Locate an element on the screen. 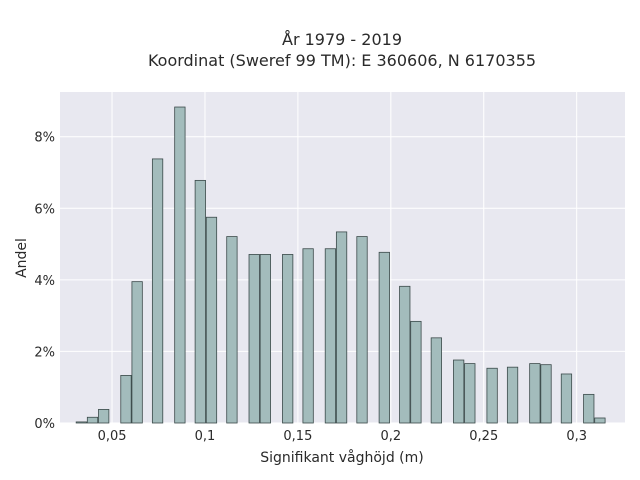 This screenshot has width=640, height=480. y-axis-ticks: 0% 2% 4% 6% 8% is located at coordinates (44, 281).